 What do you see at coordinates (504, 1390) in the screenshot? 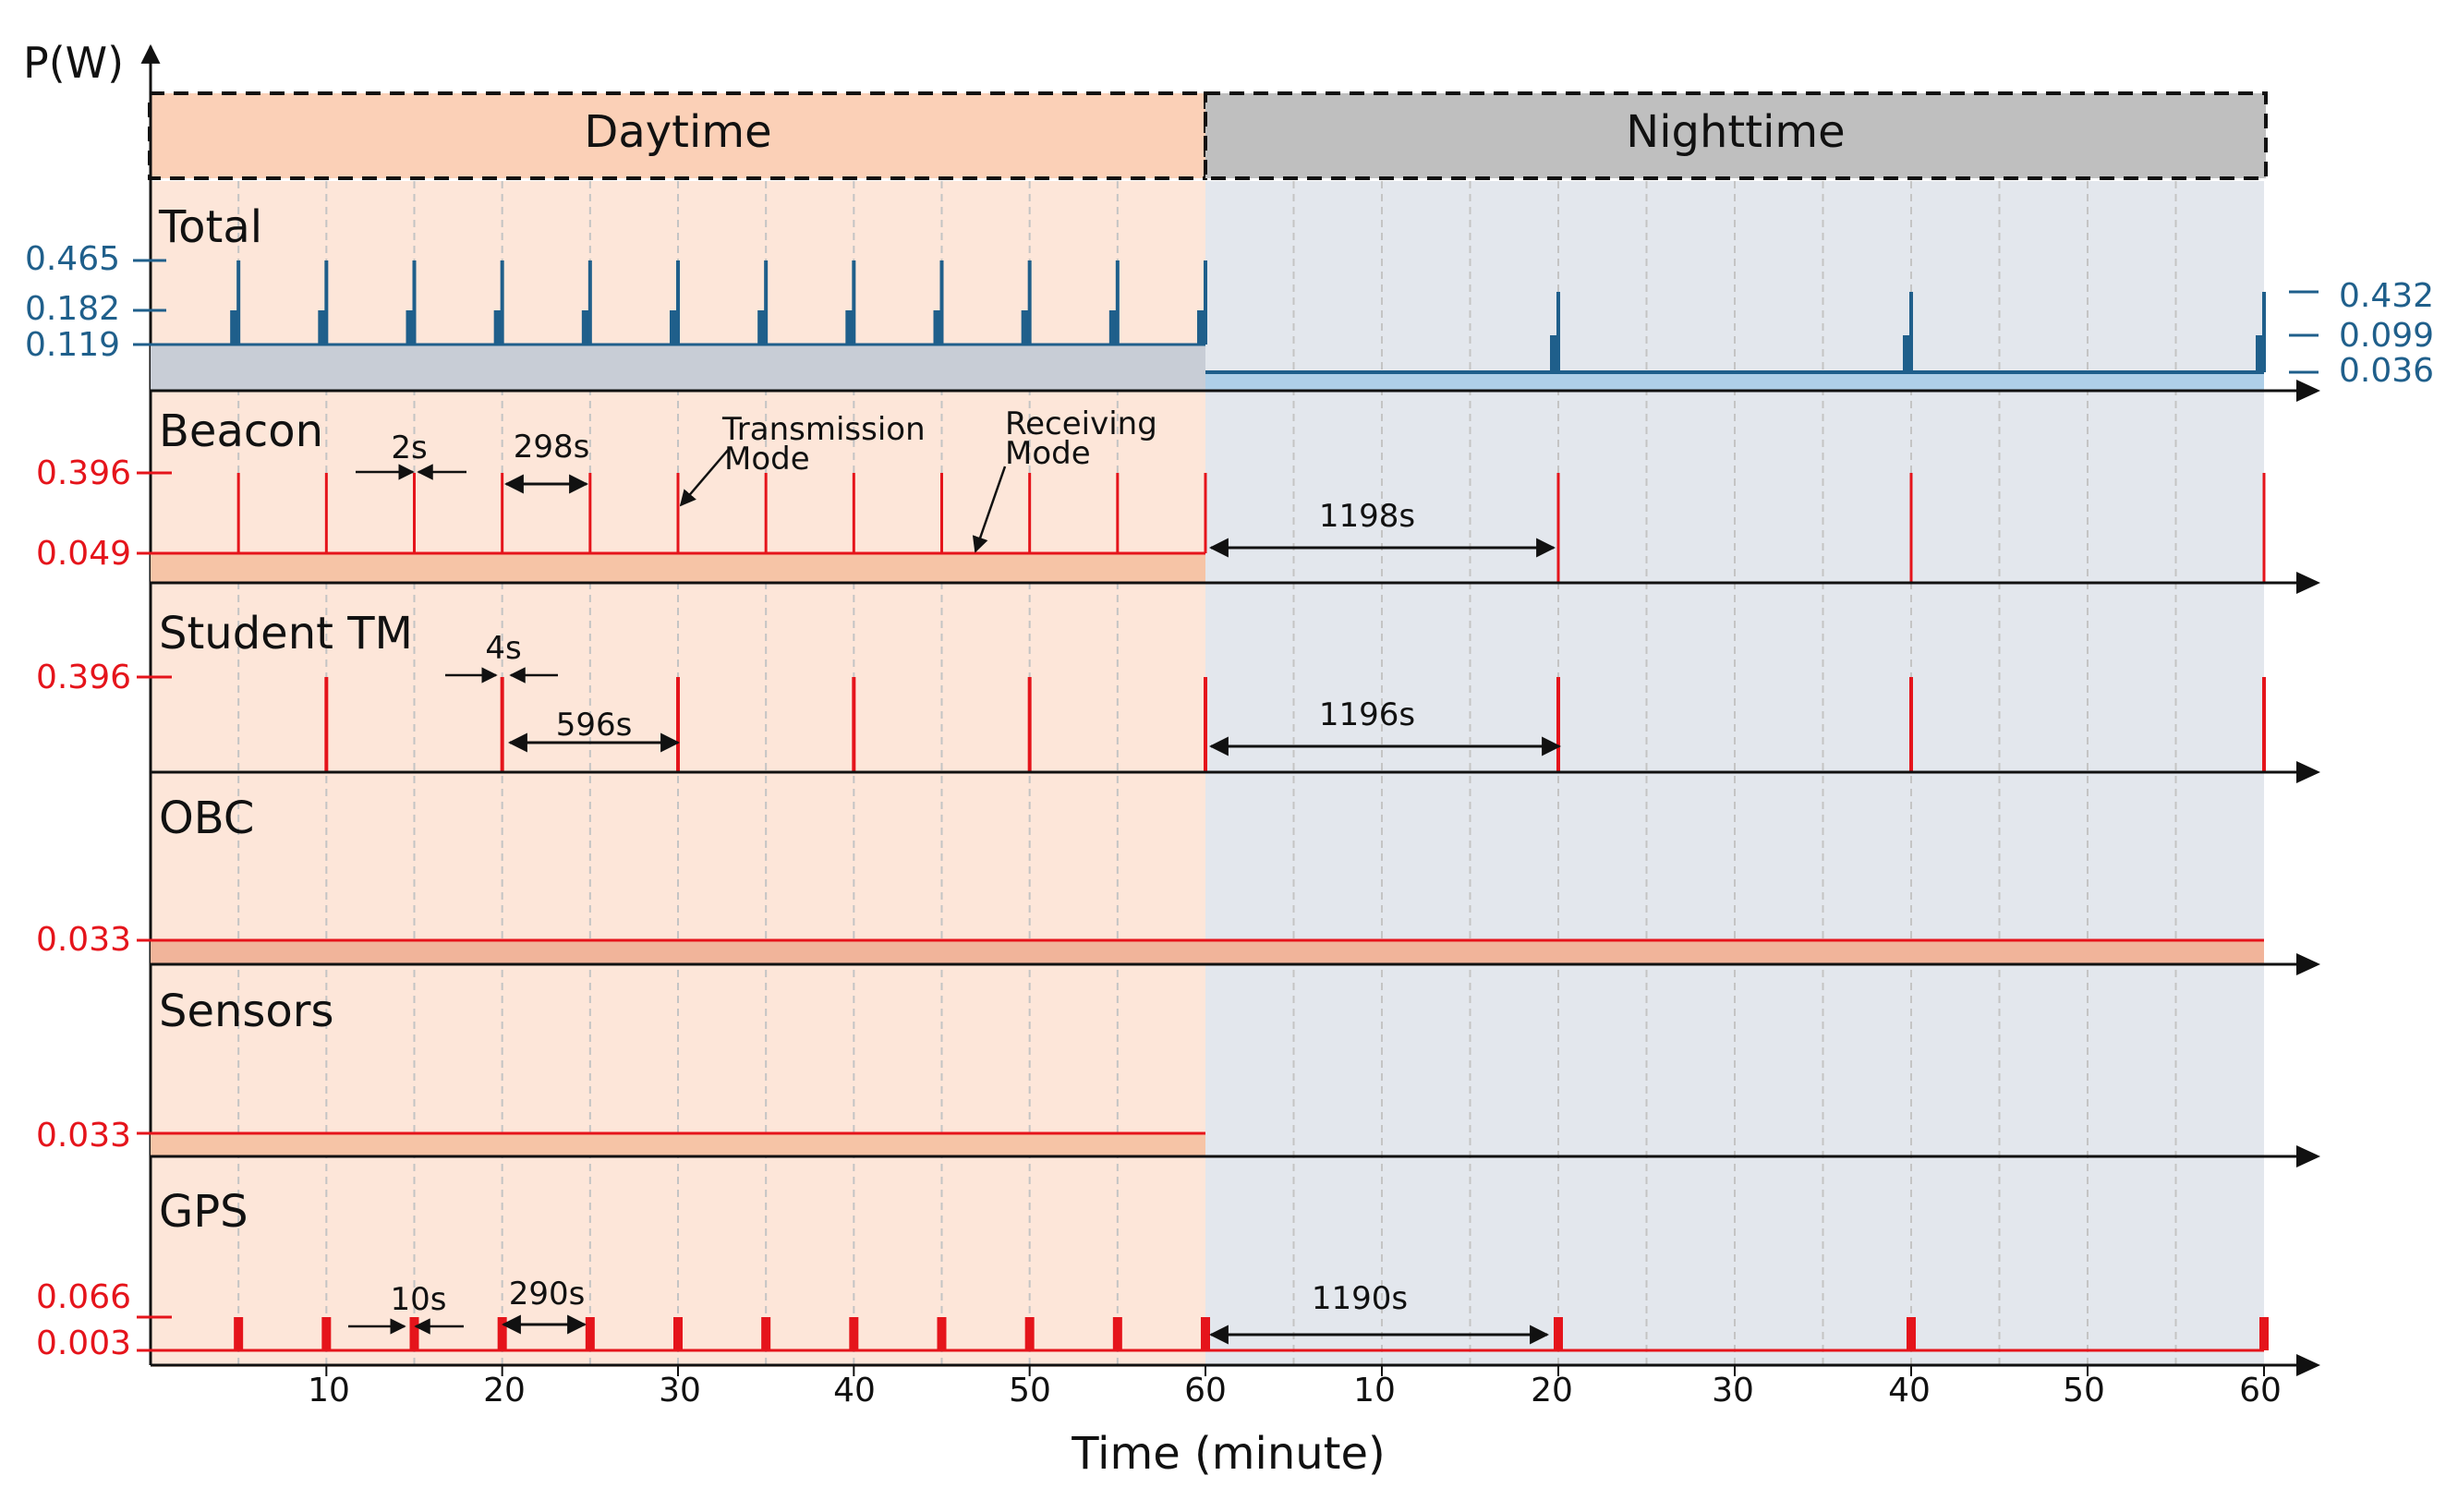
I see `xtick-day-20: 20` at bounding box center [504, 1390].